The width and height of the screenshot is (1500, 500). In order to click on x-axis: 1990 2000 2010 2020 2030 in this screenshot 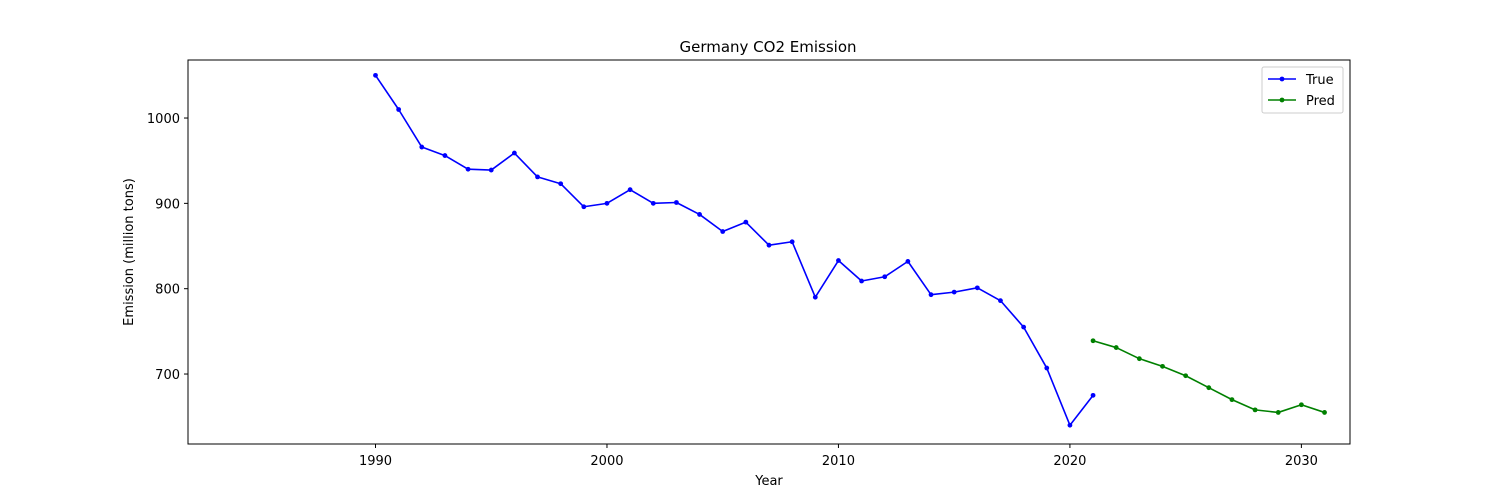, I will do `click(838, 456)`.